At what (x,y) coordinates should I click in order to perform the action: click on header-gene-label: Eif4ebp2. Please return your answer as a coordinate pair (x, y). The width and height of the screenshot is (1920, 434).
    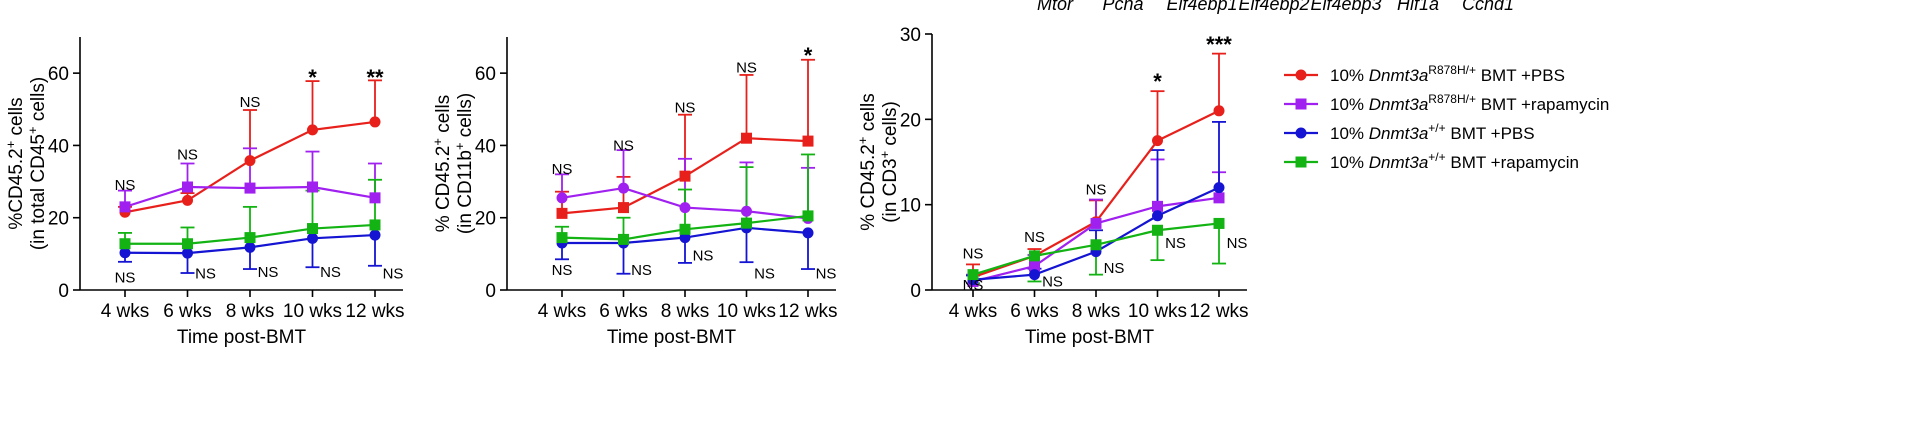
    Looking at the image, I should click on (1273, 7).